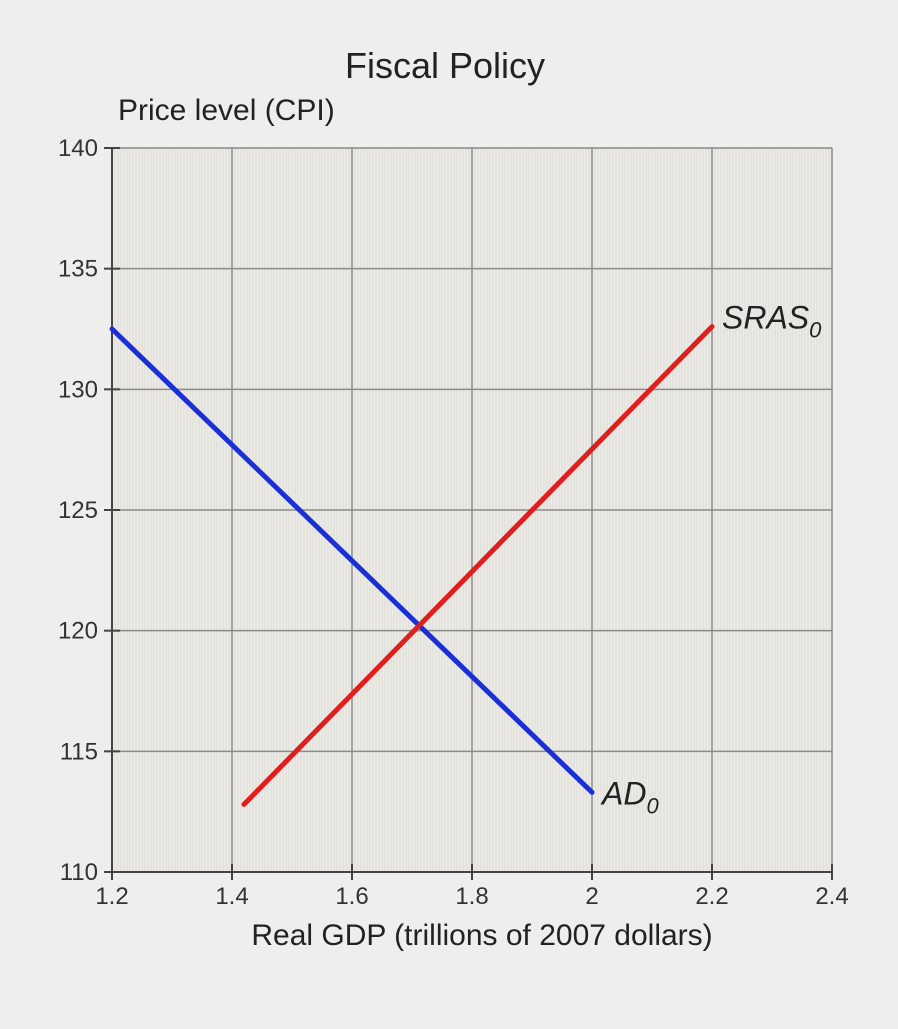 The height and width of the screenshot is (1029, 898). Describe the element at coordinates (78, 389) in the screenshot. I see `y-tick-label: 130` at that location.